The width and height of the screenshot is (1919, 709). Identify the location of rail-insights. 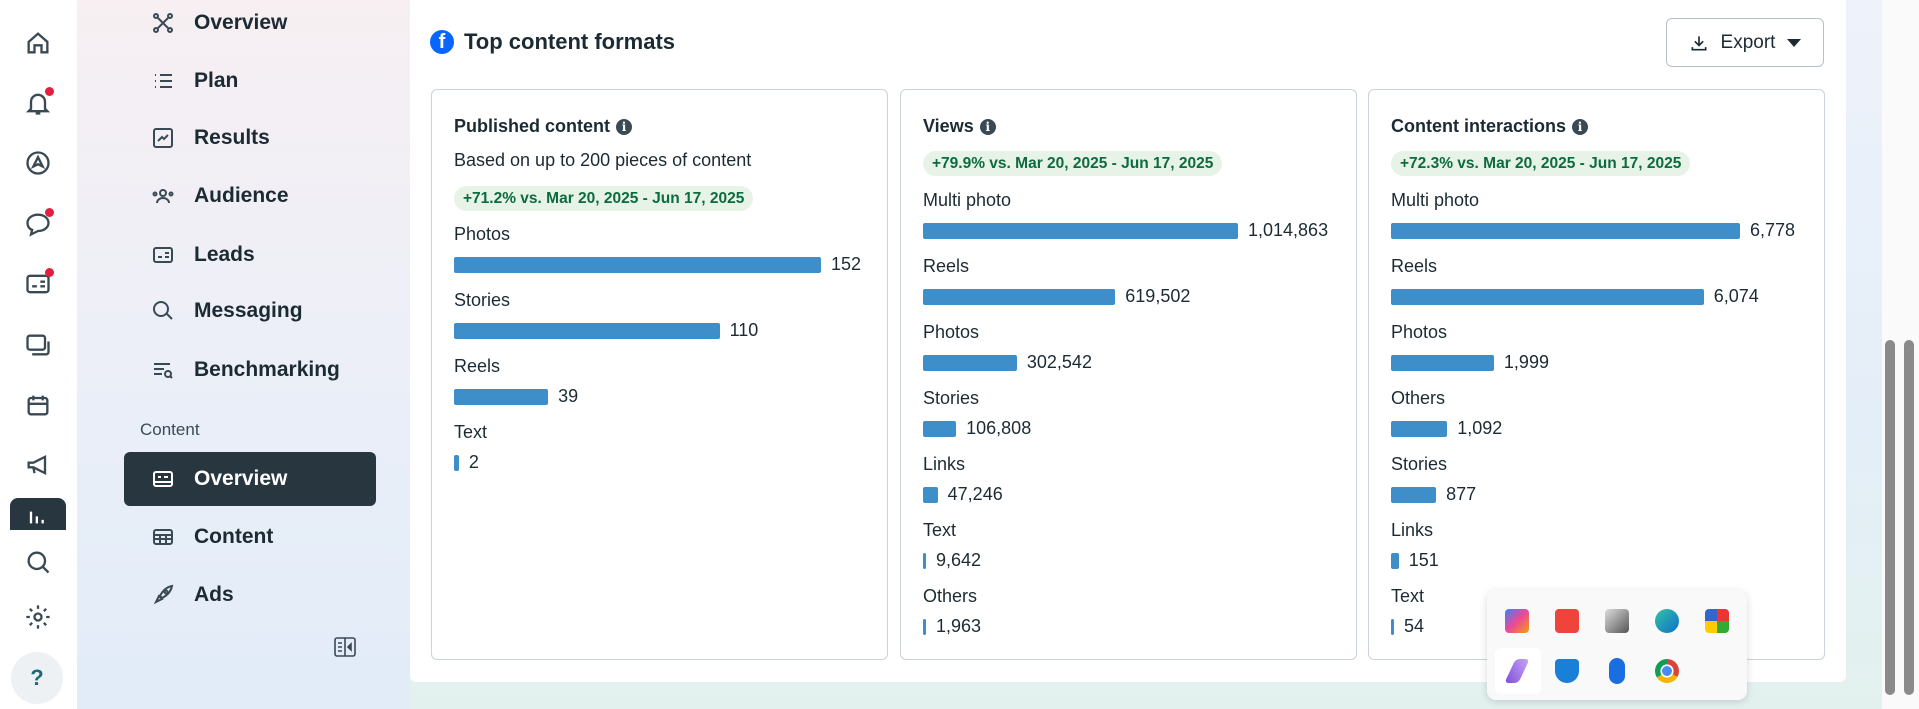
(38, 514).